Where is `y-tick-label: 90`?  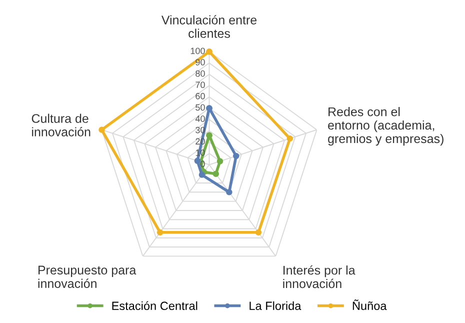
y-tick-label: 90 is located at coordinates (200, 62).